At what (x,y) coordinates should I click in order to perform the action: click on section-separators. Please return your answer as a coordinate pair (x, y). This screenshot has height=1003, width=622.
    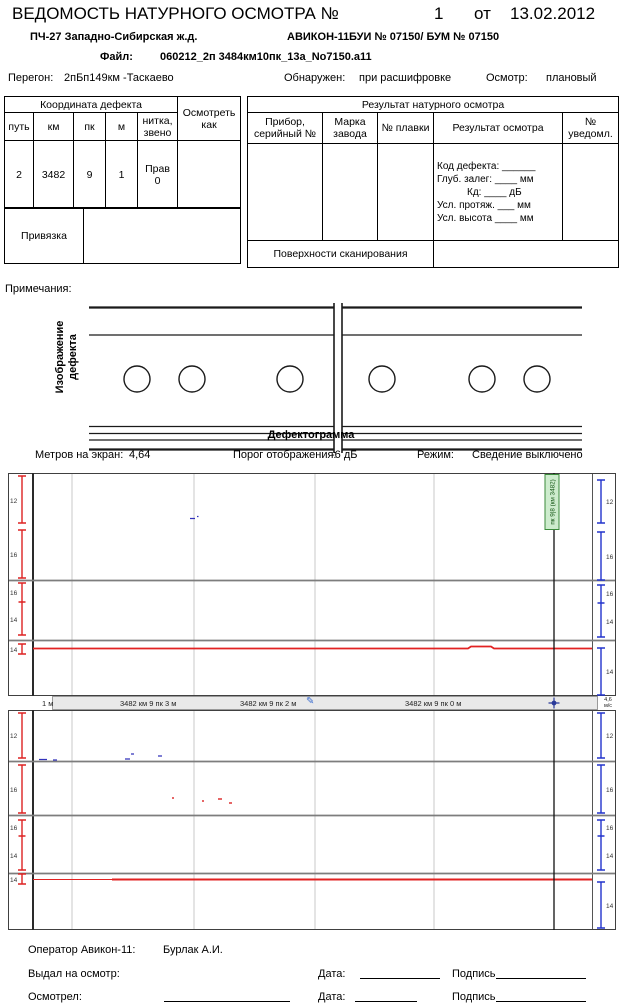
    Looking at the image, I should click on (312, 610).